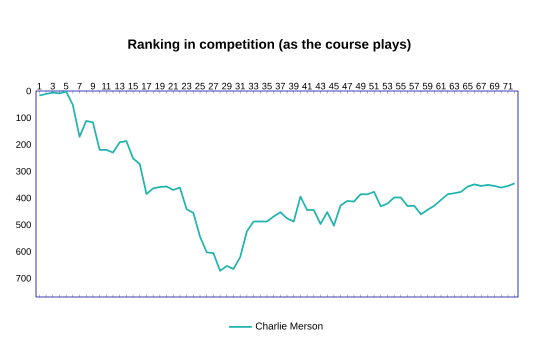  What do you see at coordinates (401, 86) in the screenshot?
I see `x-tick-label: 55` at bounding box center [401, 86].